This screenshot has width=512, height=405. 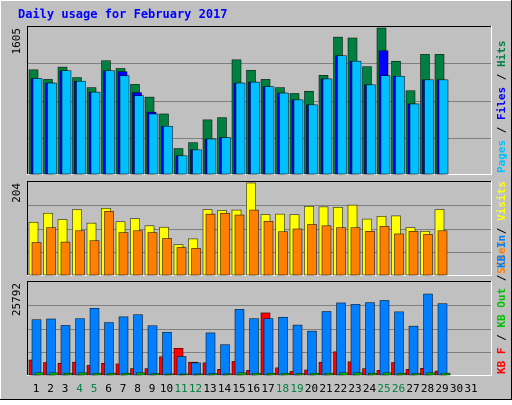 I want to click on x-tick-label: 3, so click(x=65, y=388).